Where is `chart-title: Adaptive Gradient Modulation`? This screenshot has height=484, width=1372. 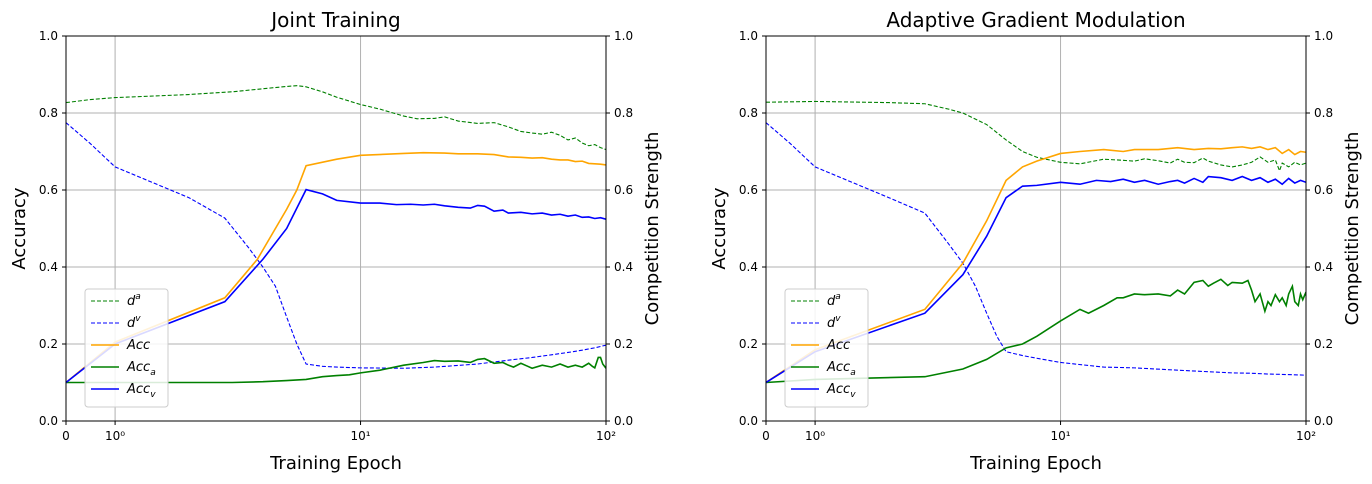
chart-title: Adaptive Gradient Modulation is located at coordinates (1035, 20).